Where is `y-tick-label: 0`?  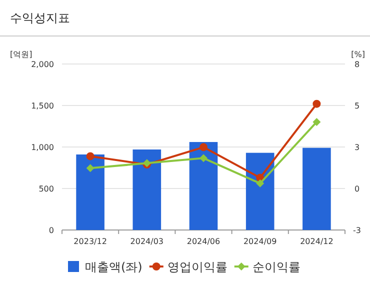 y-tick-label: 0 is located at coordinates (51, 230).